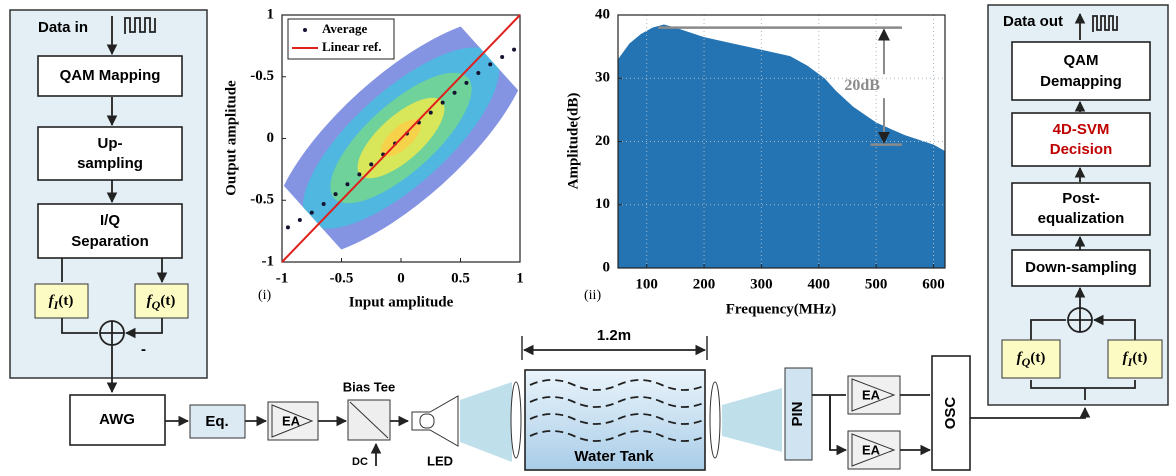  What do you see at coordinates (781, 146) in the screenshot?
I see `spectrum-area` at bounding box center [781, 146].